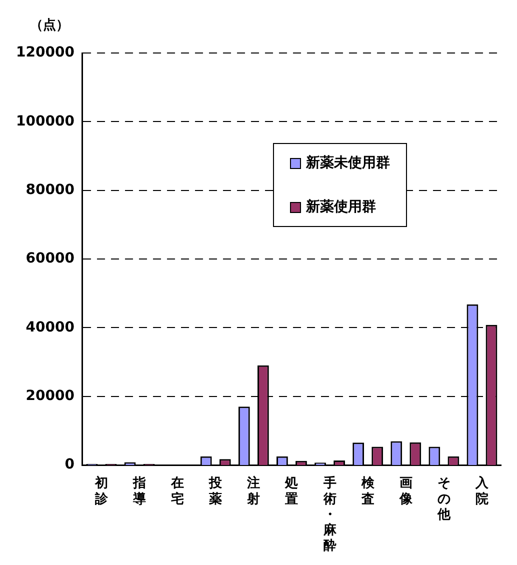 The image size is (517, 565). What do you see at coordinates (49, 25) in the screenshot?
I see `y-axis-title: （点）` at bounding box center [49, 25].